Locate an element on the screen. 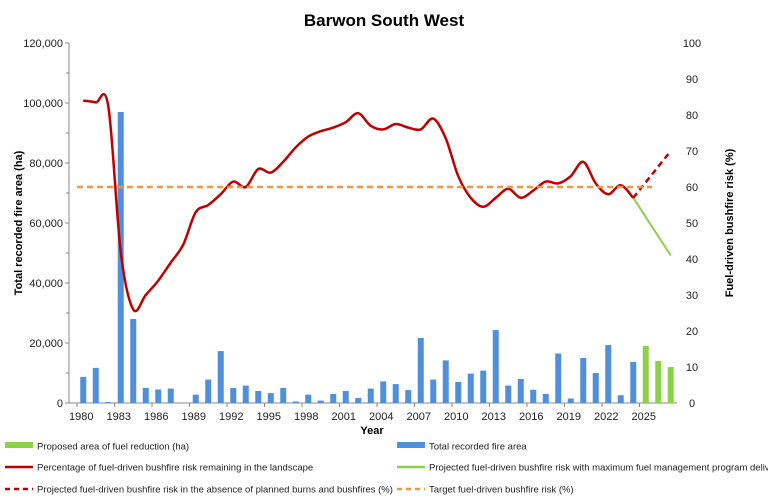 The image size is (768, 500). x-tick-label: 2007 is located at coordinates (419, 417).